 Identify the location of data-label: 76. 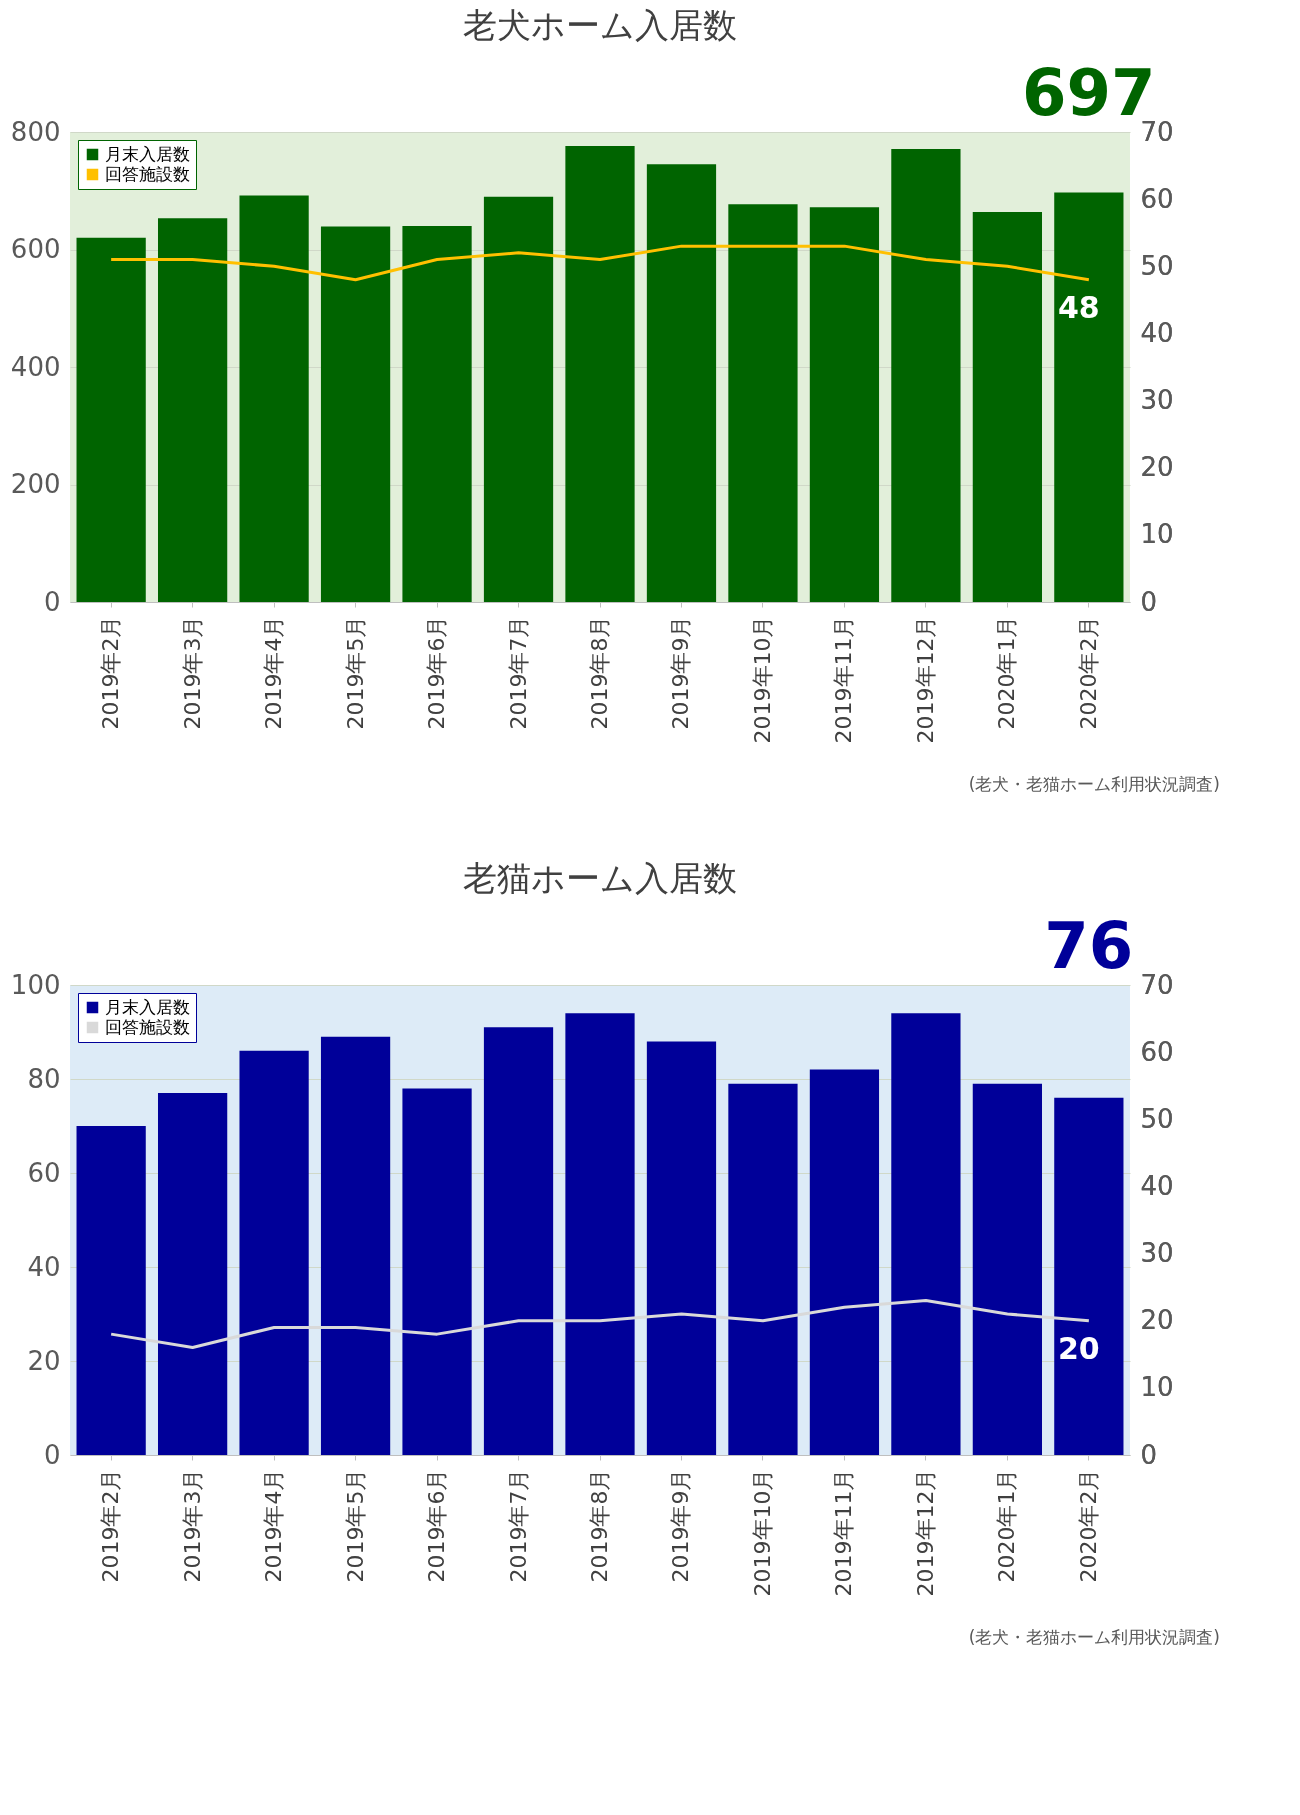
(1089, 946).